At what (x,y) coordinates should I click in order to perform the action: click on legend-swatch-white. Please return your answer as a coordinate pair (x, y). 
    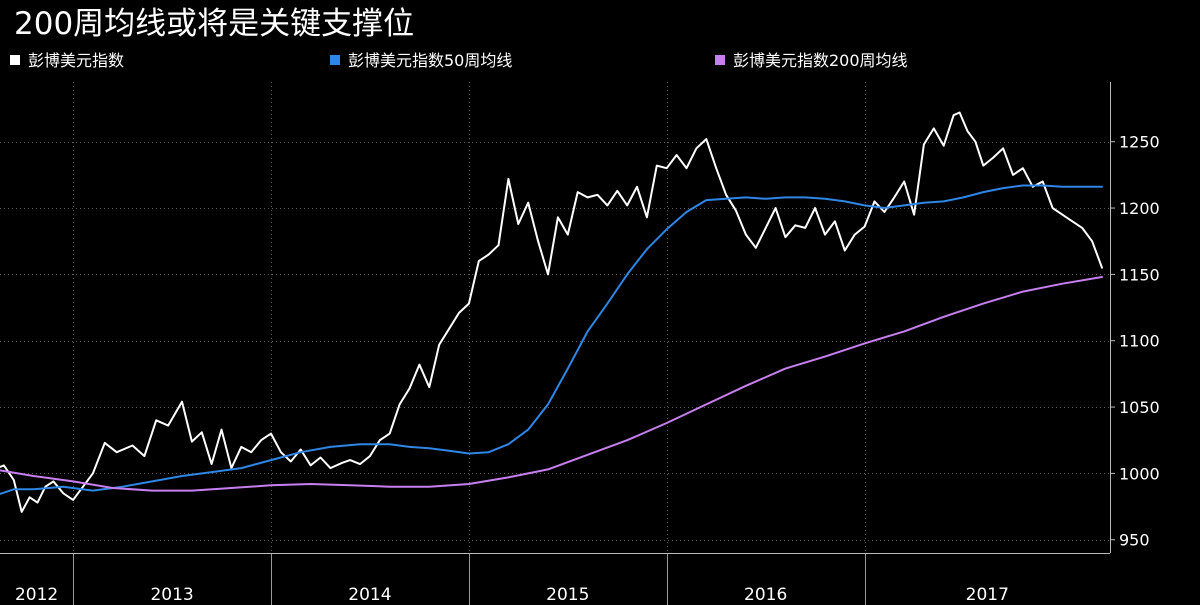
    Looking at the image, I should click on (15, 60).